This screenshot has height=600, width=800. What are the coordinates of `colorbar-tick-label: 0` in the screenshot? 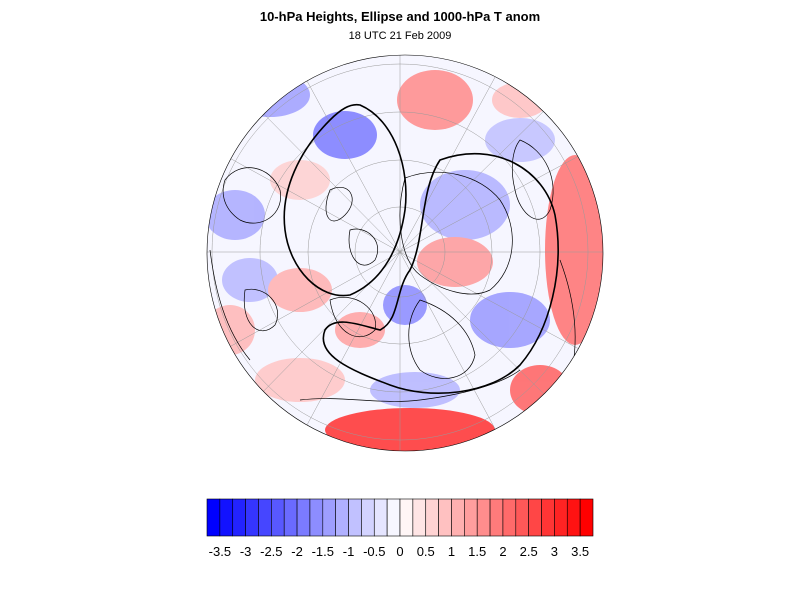 It's located at (399, 551).